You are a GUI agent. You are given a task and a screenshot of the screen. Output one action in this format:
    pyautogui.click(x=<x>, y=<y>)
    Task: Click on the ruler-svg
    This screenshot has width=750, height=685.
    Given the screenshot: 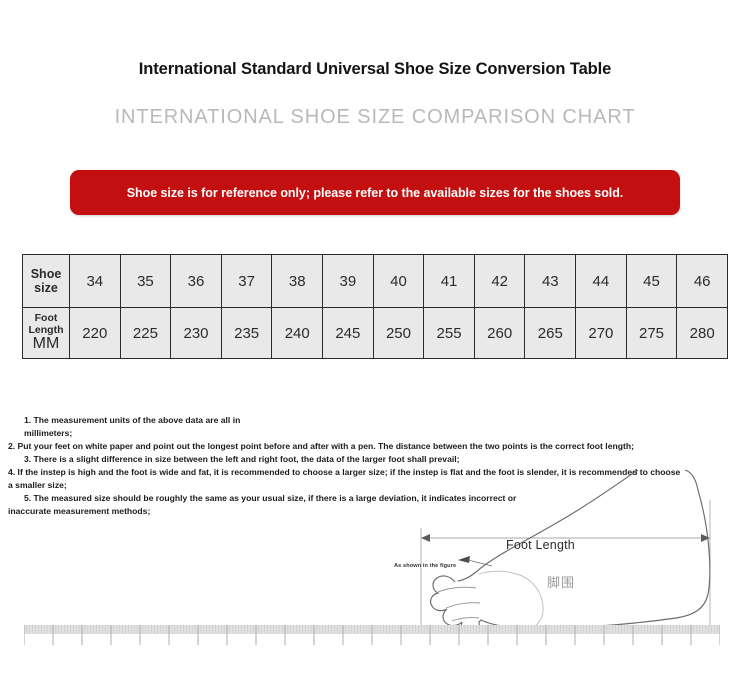 What is the action you would take?
    pyautogui.click(x=372, y=635)
    